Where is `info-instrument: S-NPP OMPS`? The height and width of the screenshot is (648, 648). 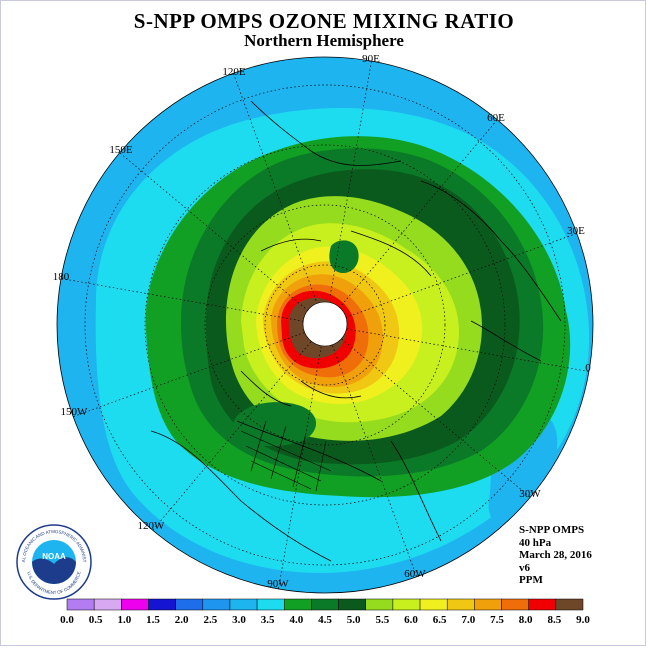 info-instrument: S-NPP OMPS is located at coordinates (552, 530).